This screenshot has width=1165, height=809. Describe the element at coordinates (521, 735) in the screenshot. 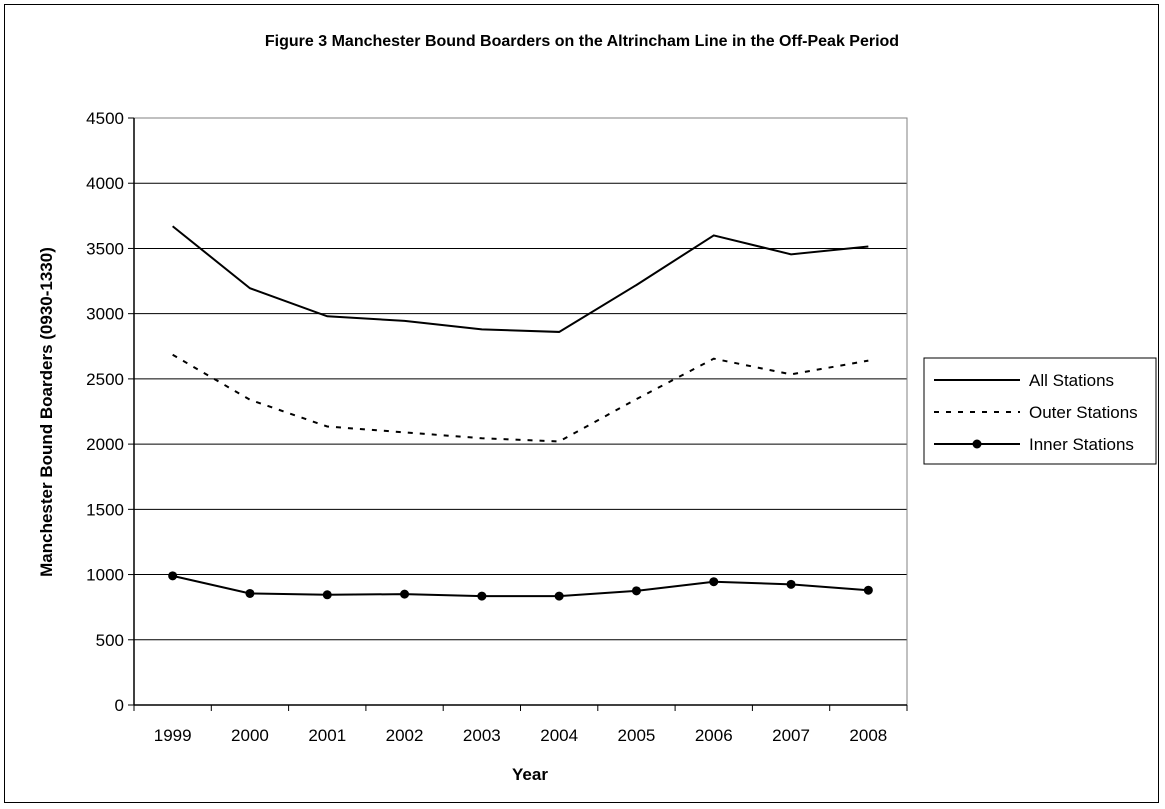

I see `x-tick-labels: 1999 2000 2001 2002 2003 2004 2005 2006 2007 2008` at that location.